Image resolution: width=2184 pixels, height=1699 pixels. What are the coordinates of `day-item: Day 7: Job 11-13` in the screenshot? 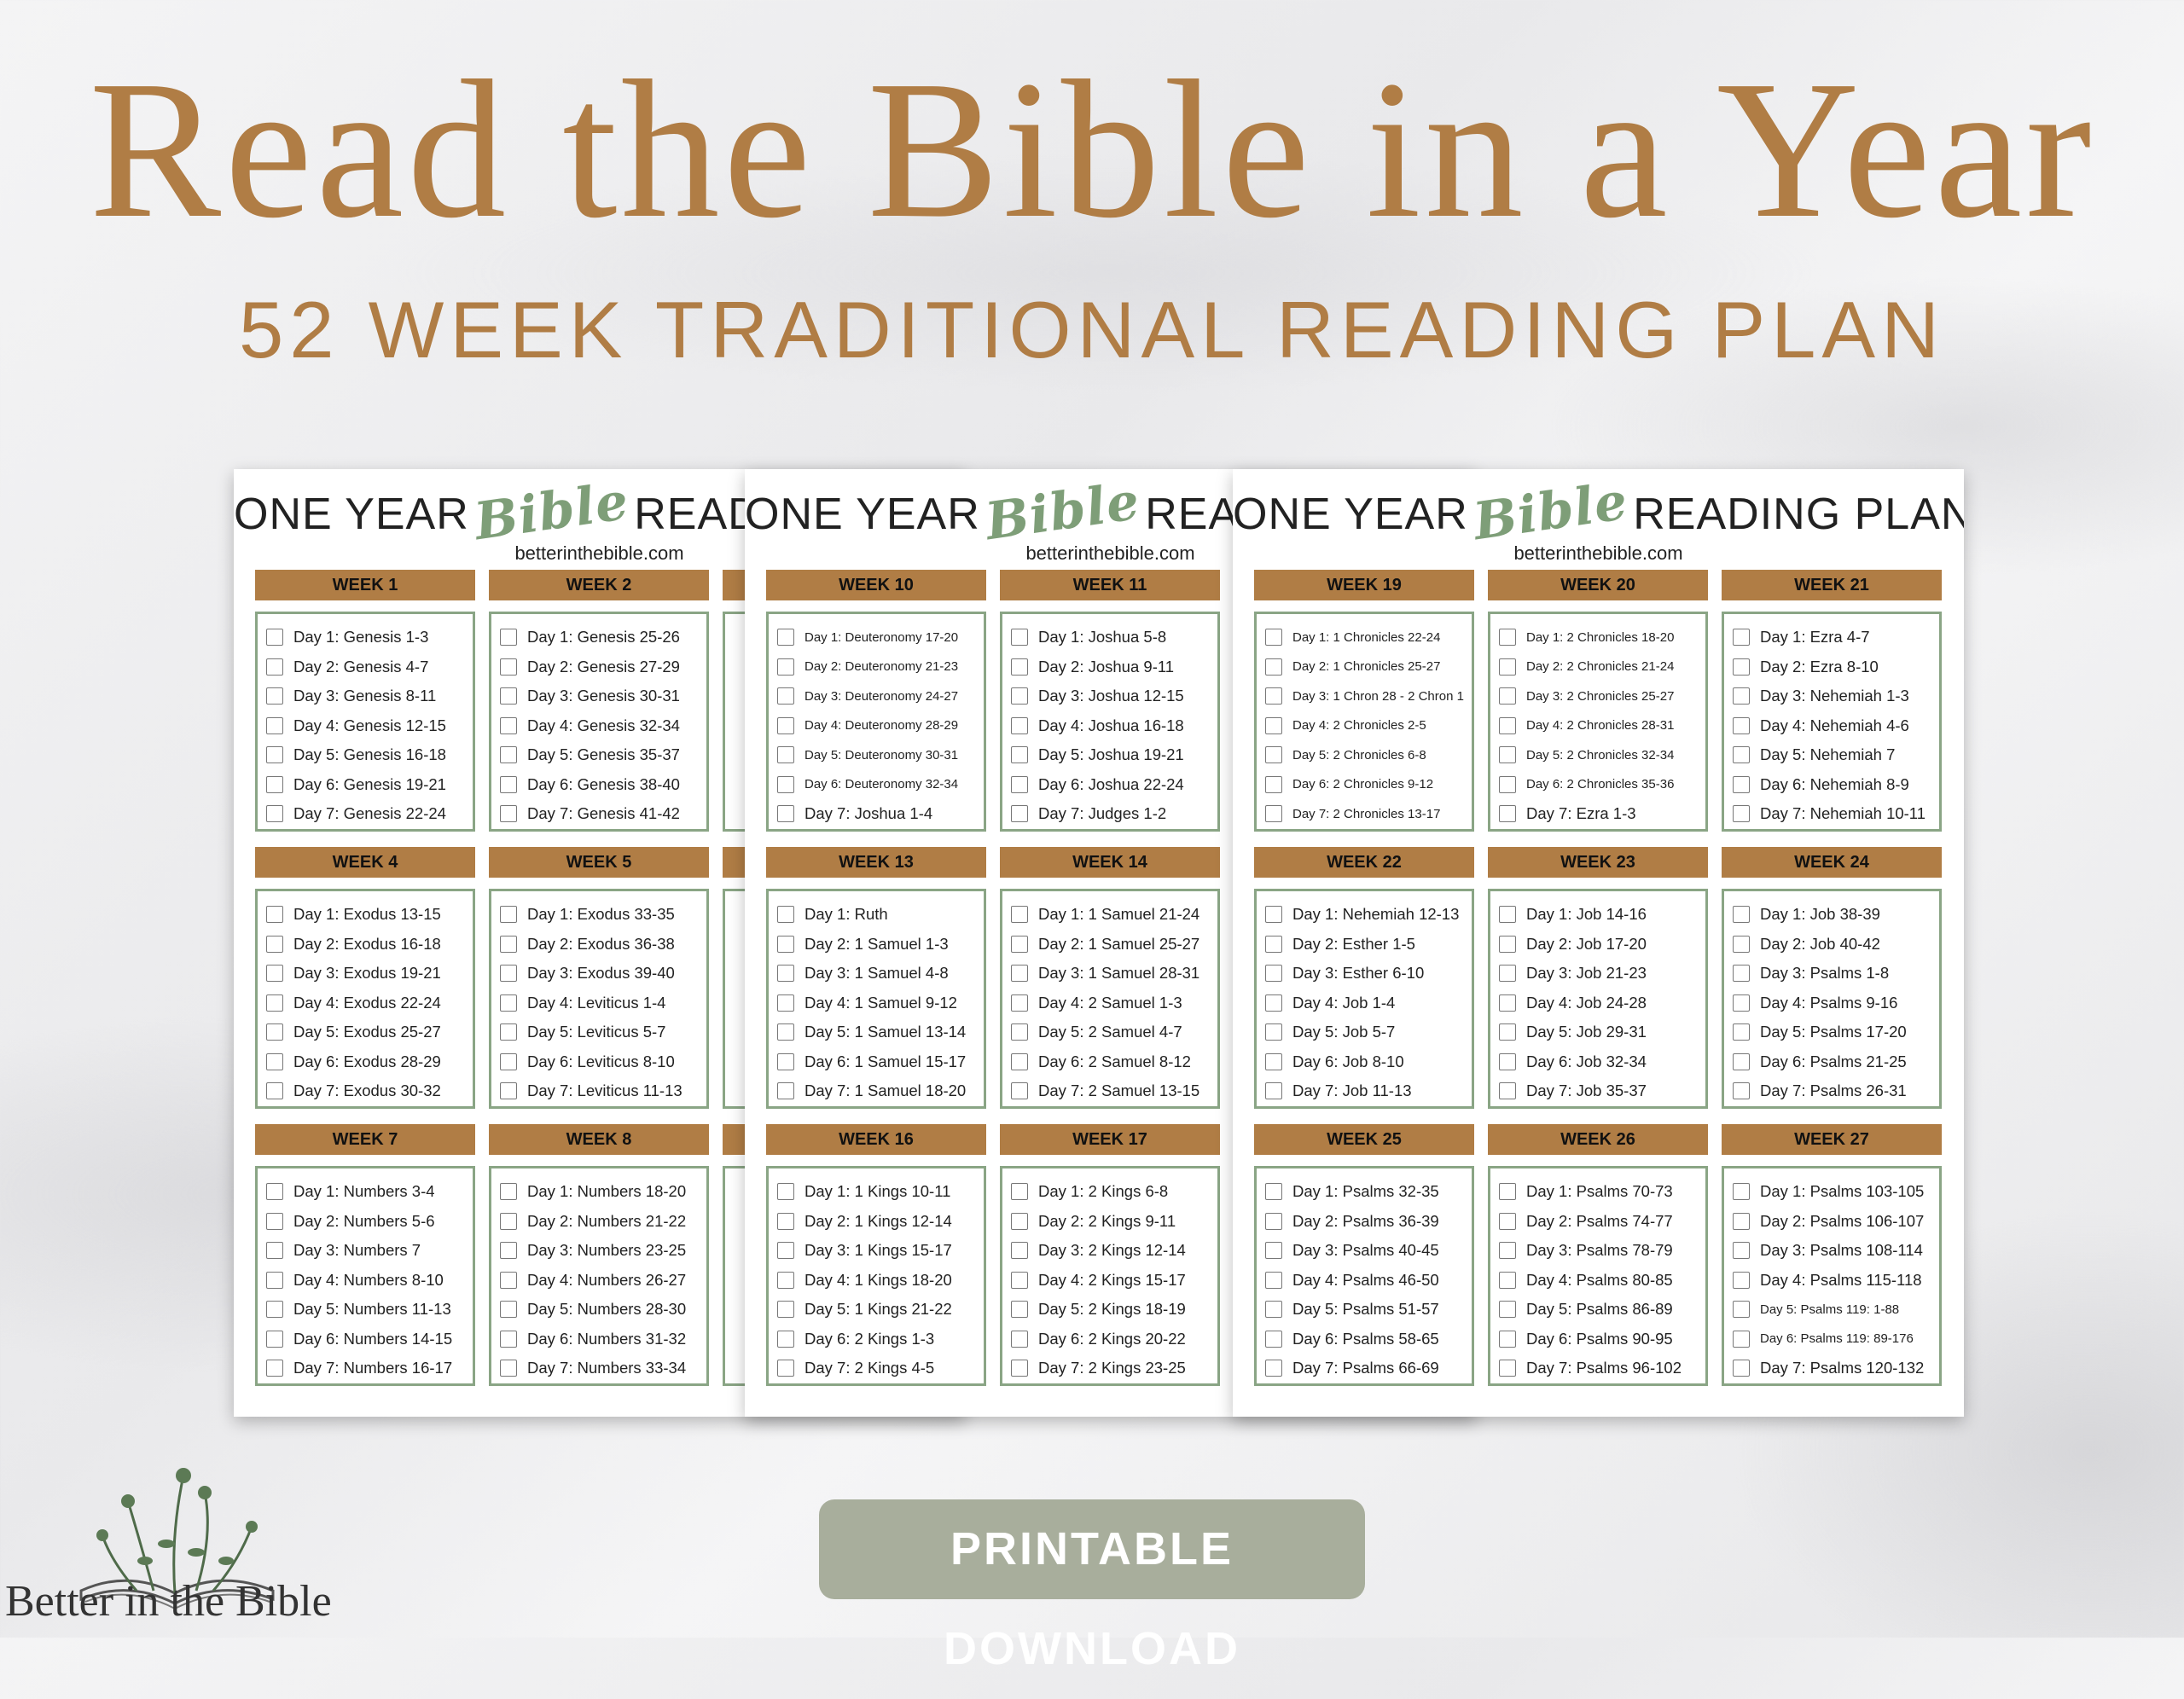 It's located at (1369, 1091).